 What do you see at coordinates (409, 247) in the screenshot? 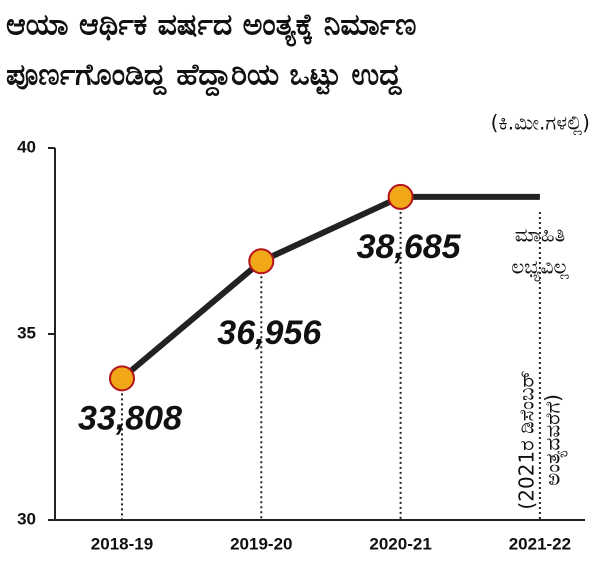
I see `data-label: 38,685` at bounding box center [409, 247].